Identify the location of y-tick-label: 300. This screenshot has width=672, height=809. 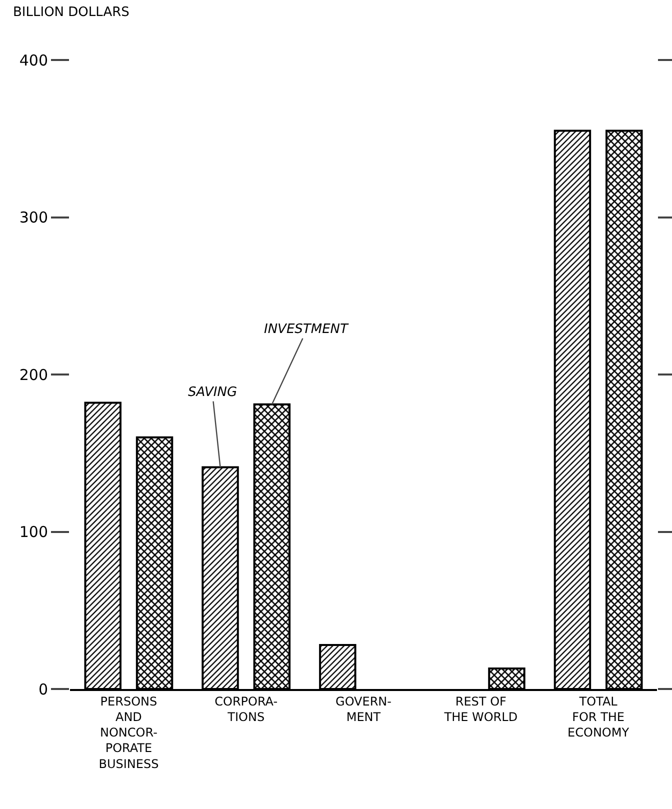
(33, 217).